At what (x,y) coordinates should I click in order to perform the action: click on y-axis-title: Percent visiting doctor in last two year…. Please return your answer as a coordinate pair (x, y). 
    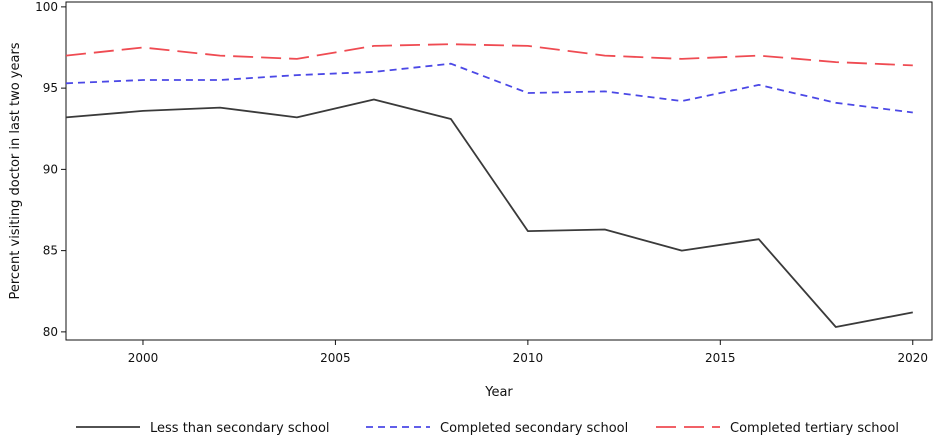
    Looking at the image, I should click on (15, 170).